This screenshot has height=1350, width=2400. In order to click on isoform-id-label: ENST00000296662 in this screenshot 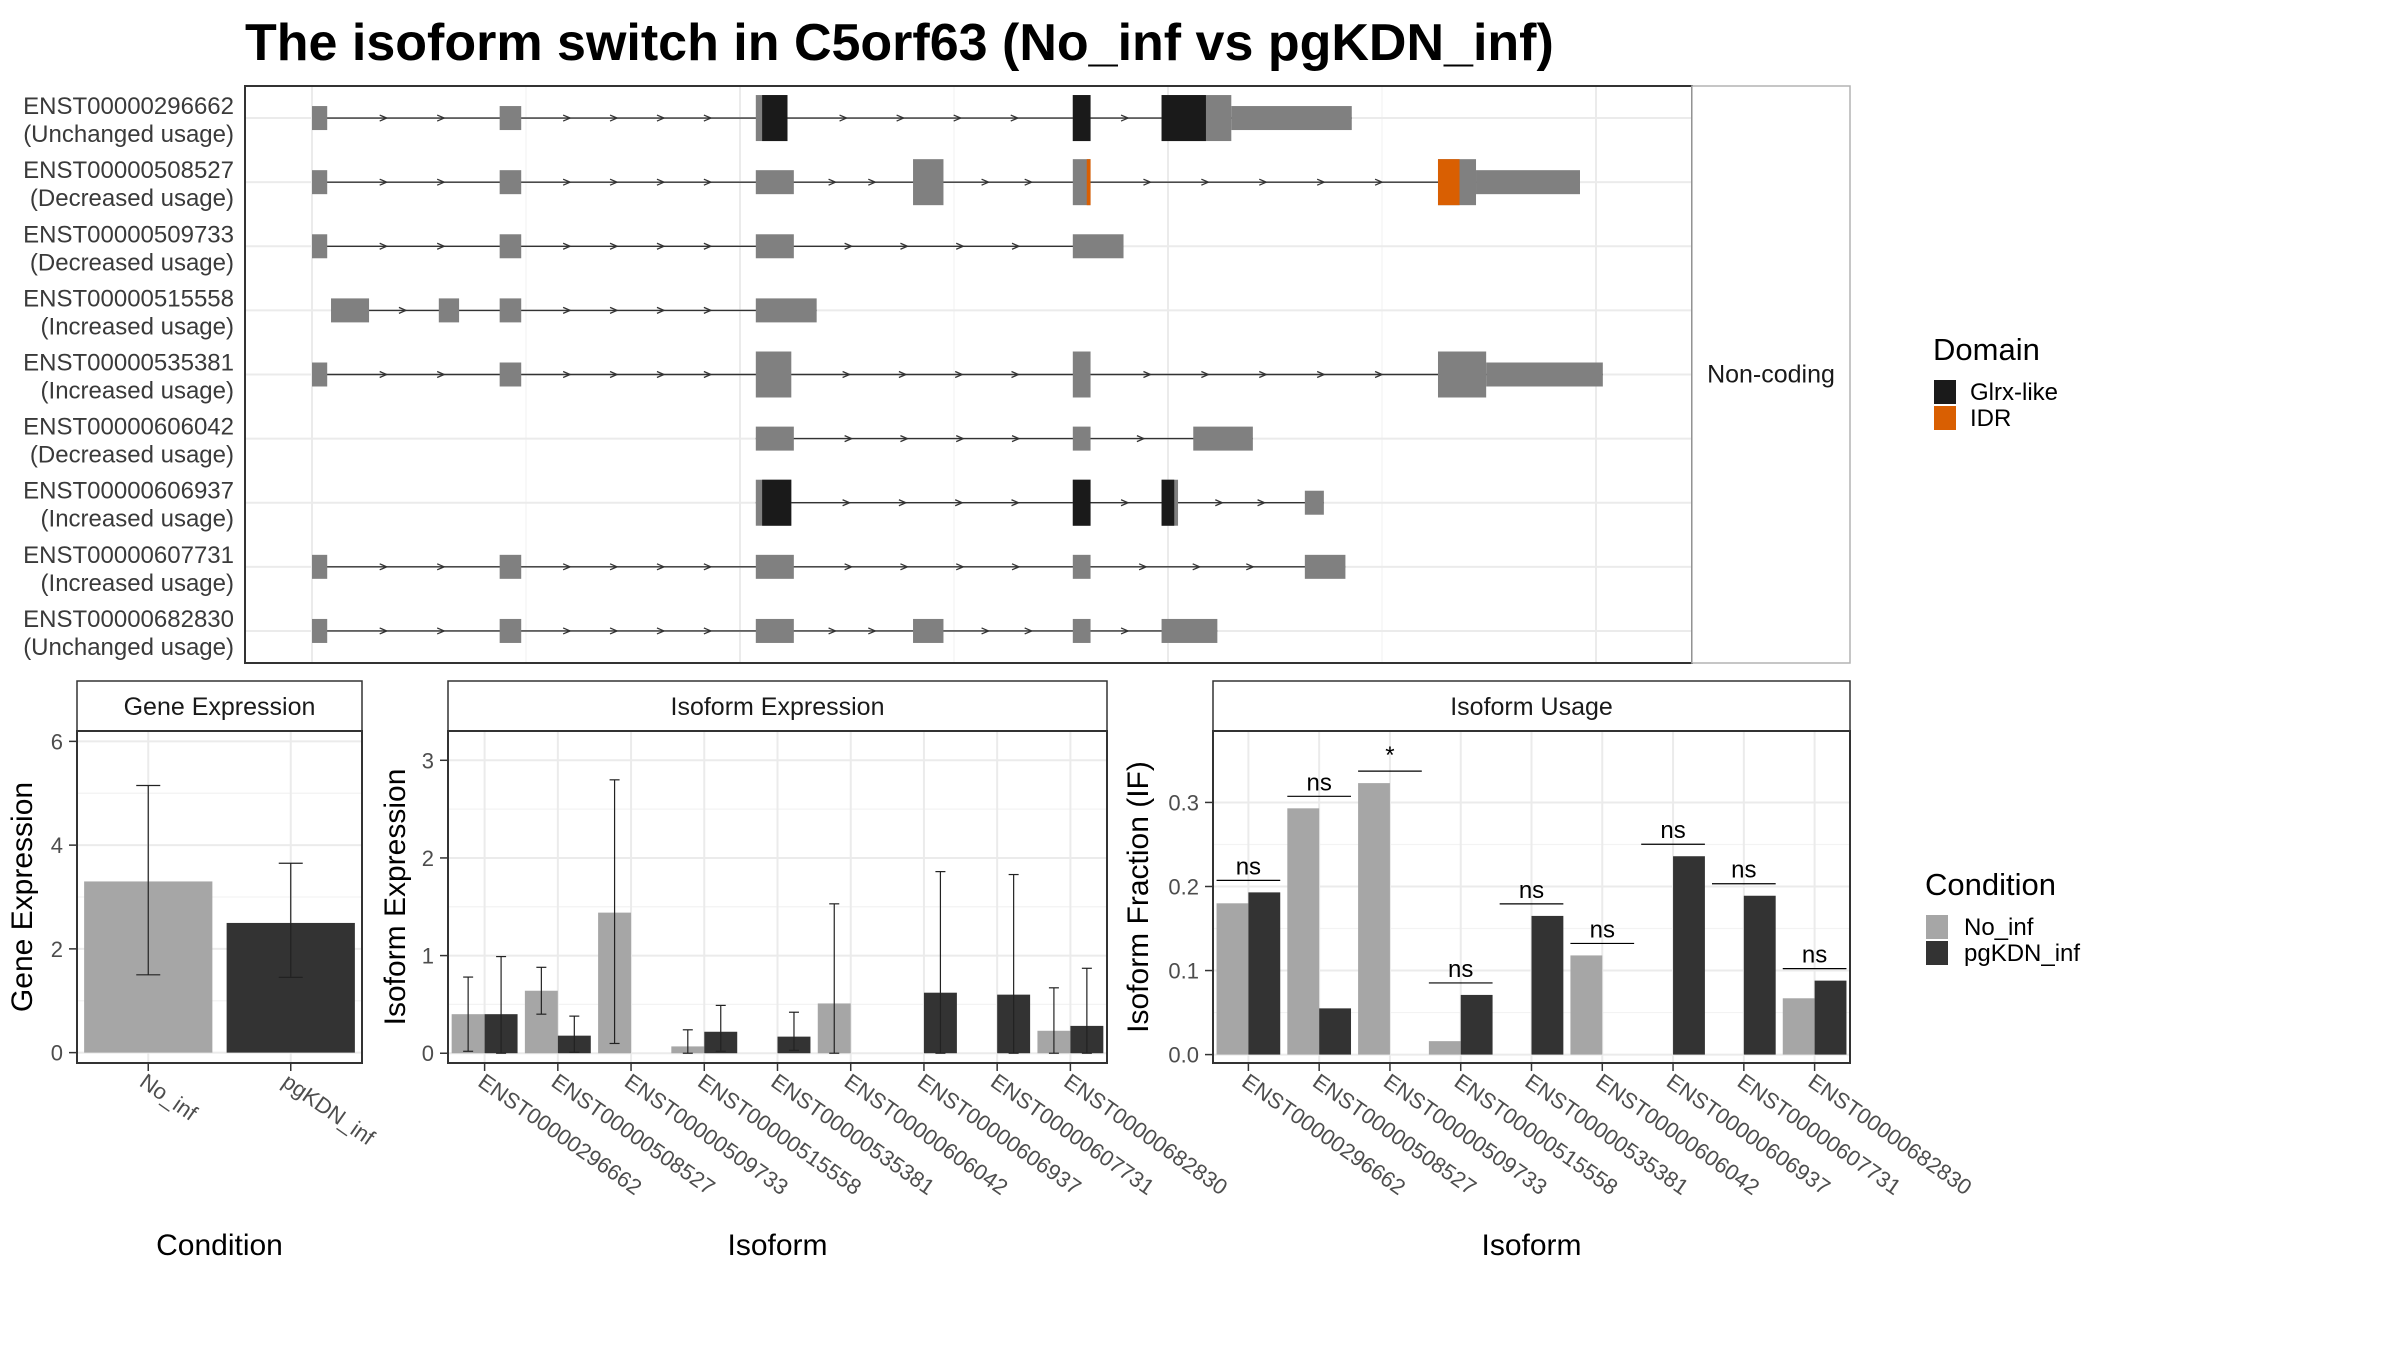, I will do `click(128, 106)`.